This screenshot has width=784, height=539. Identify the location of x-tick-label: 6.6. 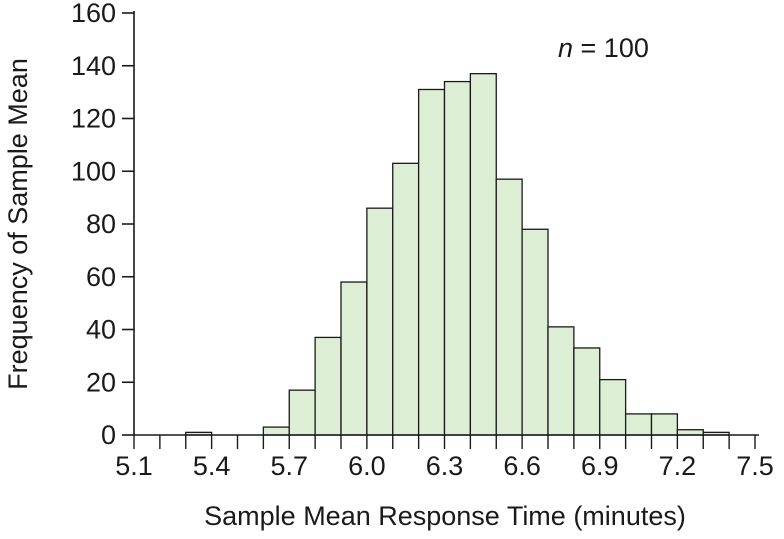
(522, 466).